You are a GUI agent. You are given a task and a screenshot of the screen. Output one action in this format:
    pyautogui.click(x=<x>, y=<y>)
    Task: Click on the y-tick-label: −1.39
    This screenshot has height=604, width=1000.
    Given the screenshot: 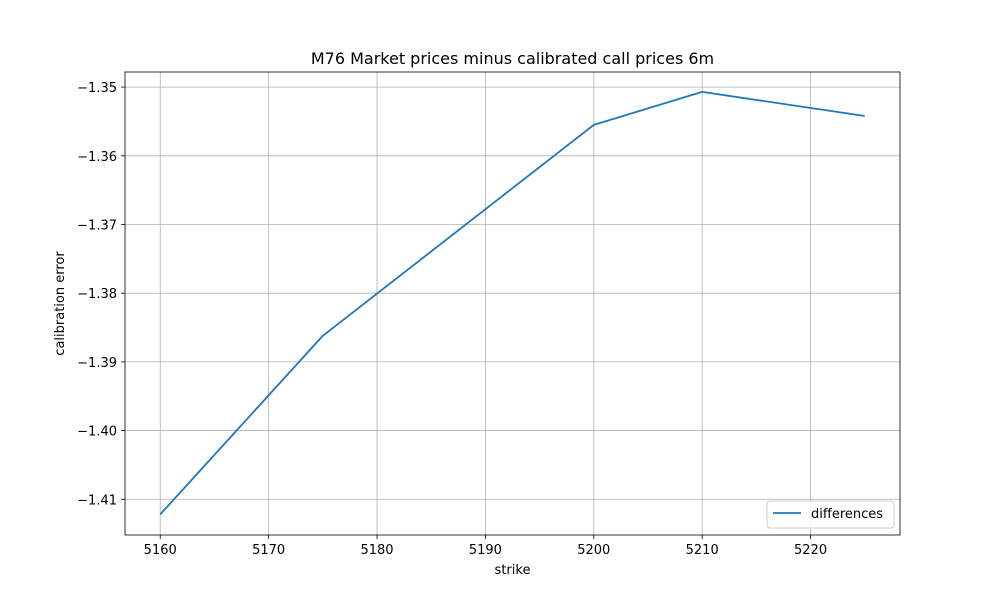 What is the action you would take?
    pyautogui.click(x=97, y=363)
    